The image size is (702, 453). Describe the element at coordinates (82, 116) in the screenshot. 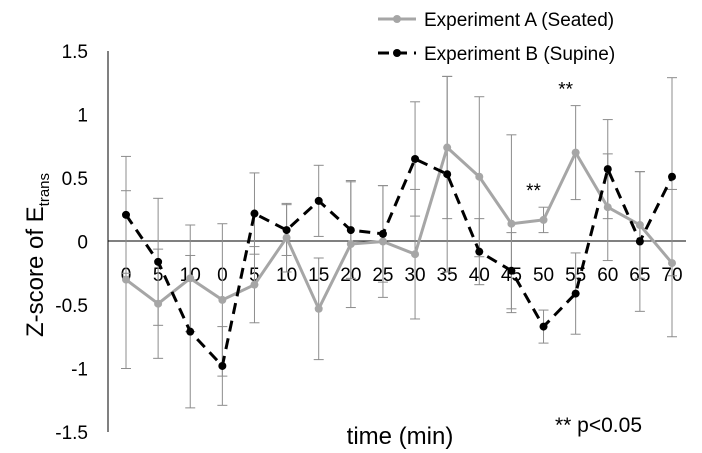

I see `y-tick-label: 1` at that location.